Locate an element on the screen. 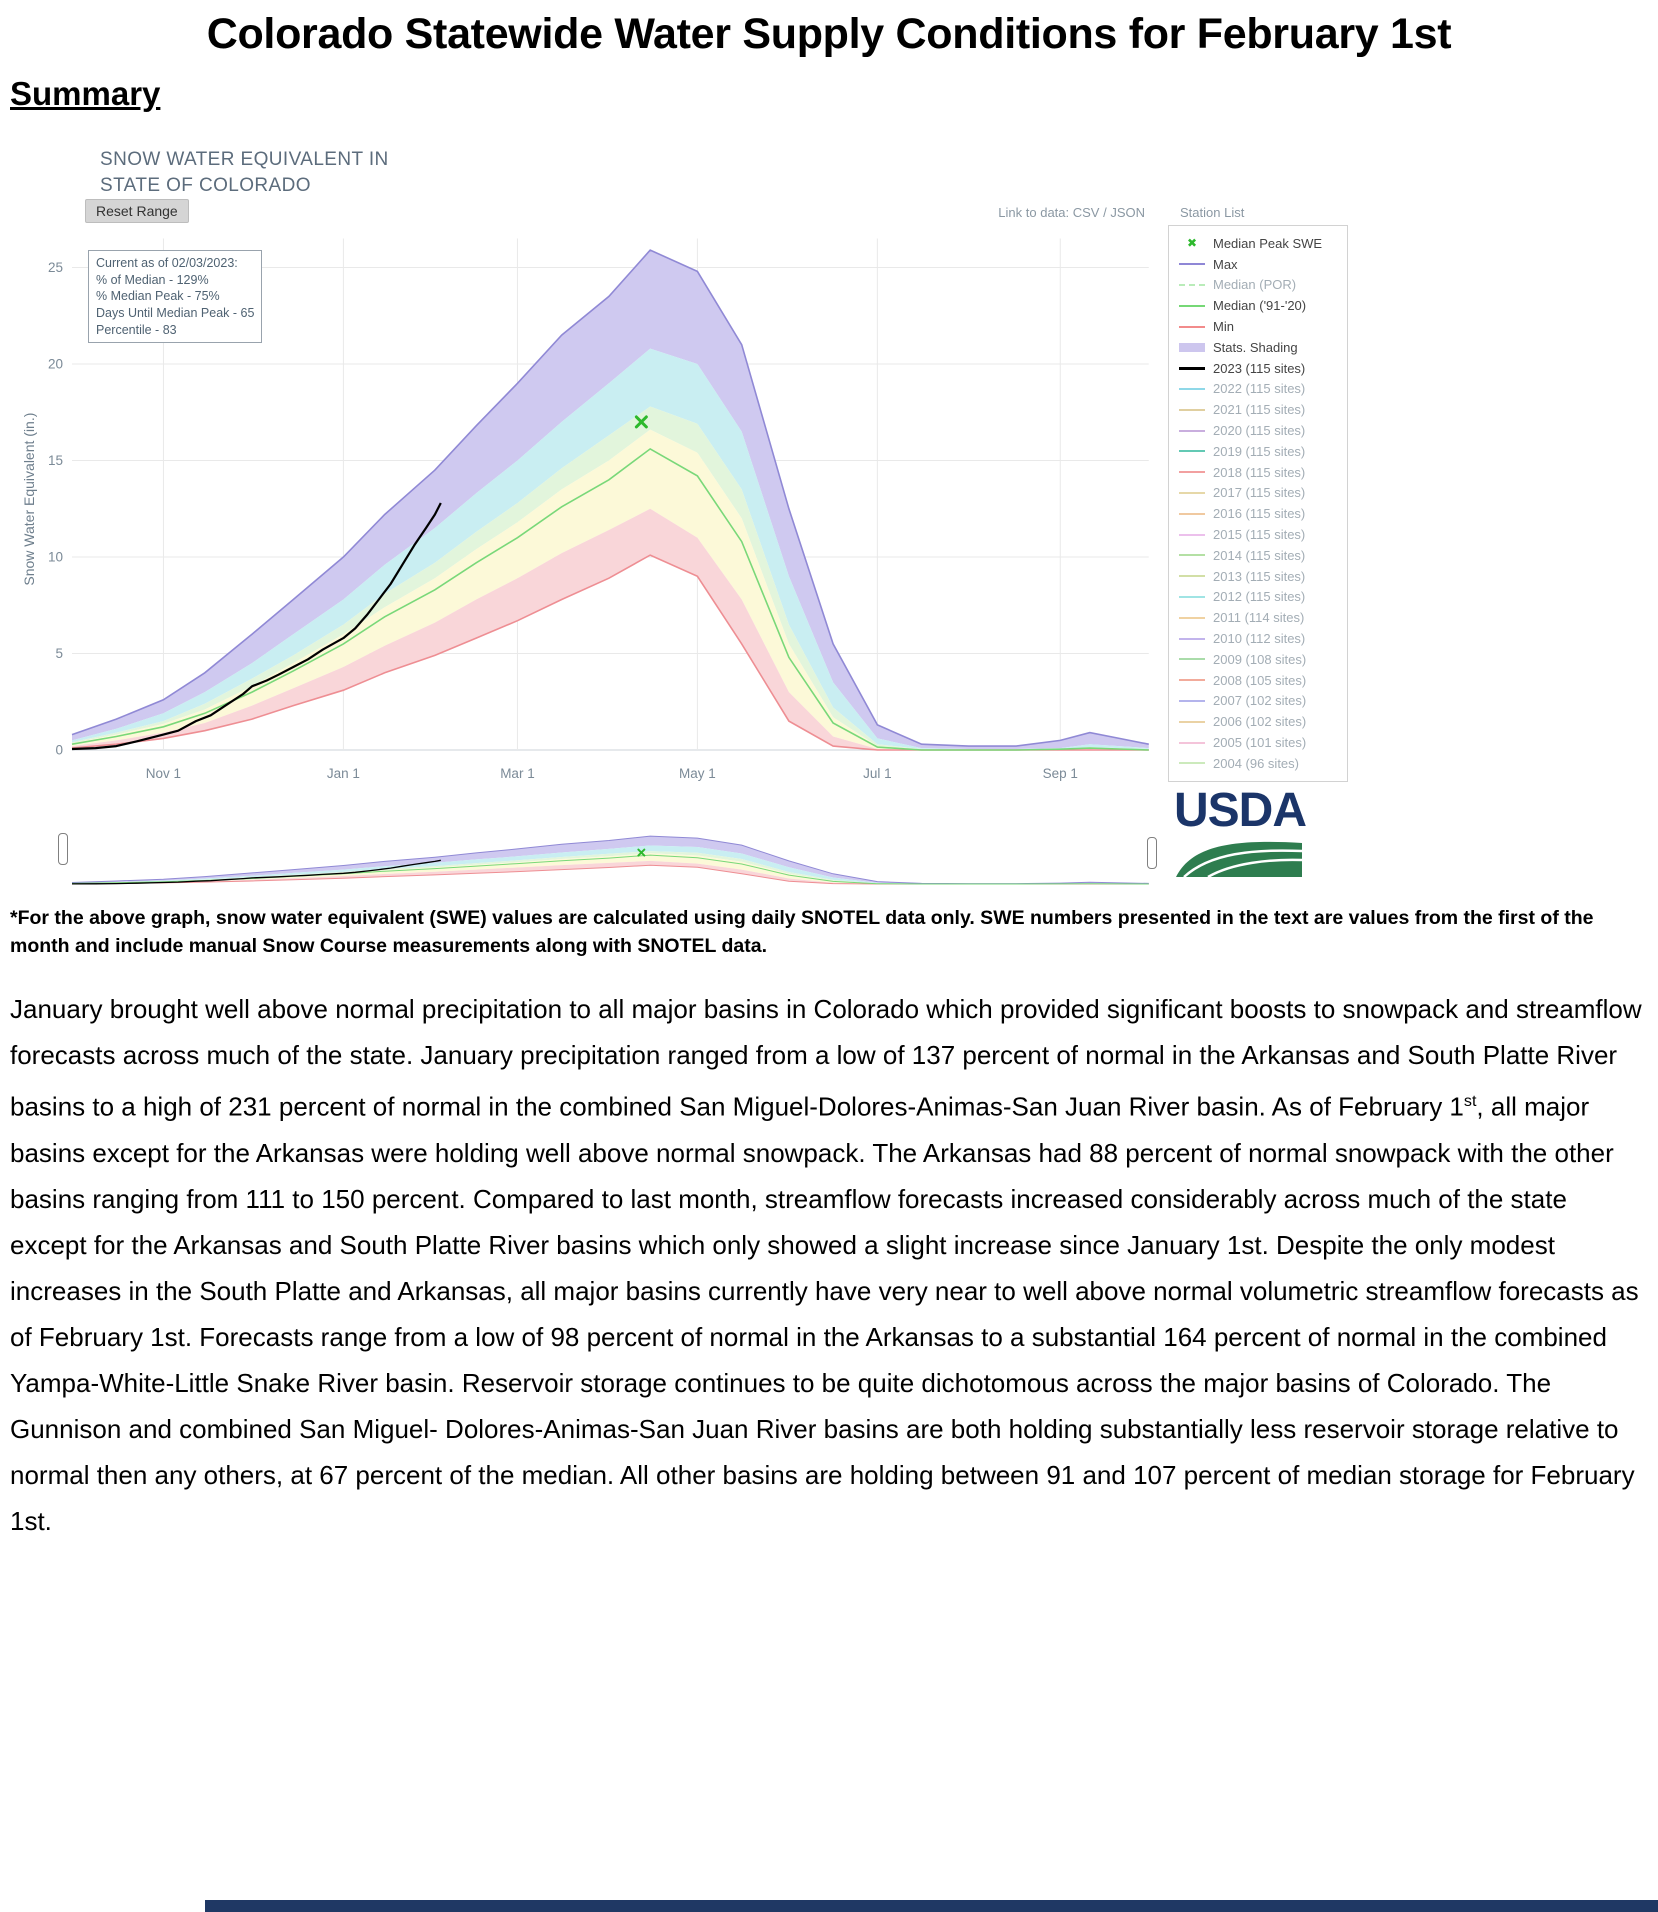 This screenshot has width=1658, height=1912. legend-item-2010-112-sites: 2010 (112 sites) is located at coordinates (1261, 638).